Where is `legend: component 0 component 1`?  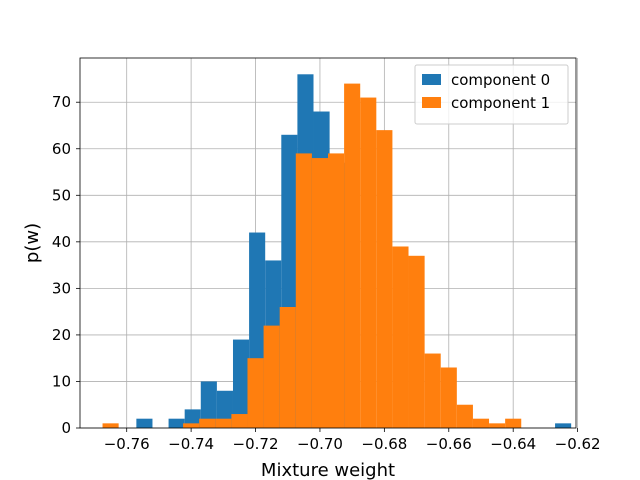
legend: component 0 component 1 is located at coordinates (491, 94).